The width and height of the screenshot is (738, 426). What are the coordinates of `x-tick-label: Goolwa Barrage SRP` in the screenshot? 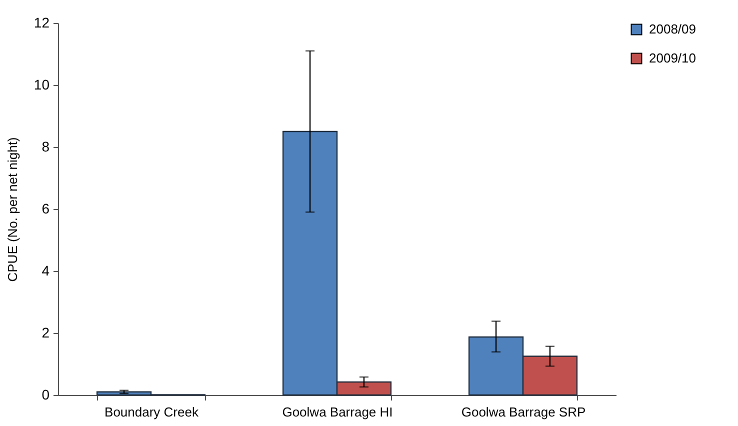 It's located at (523, 412).